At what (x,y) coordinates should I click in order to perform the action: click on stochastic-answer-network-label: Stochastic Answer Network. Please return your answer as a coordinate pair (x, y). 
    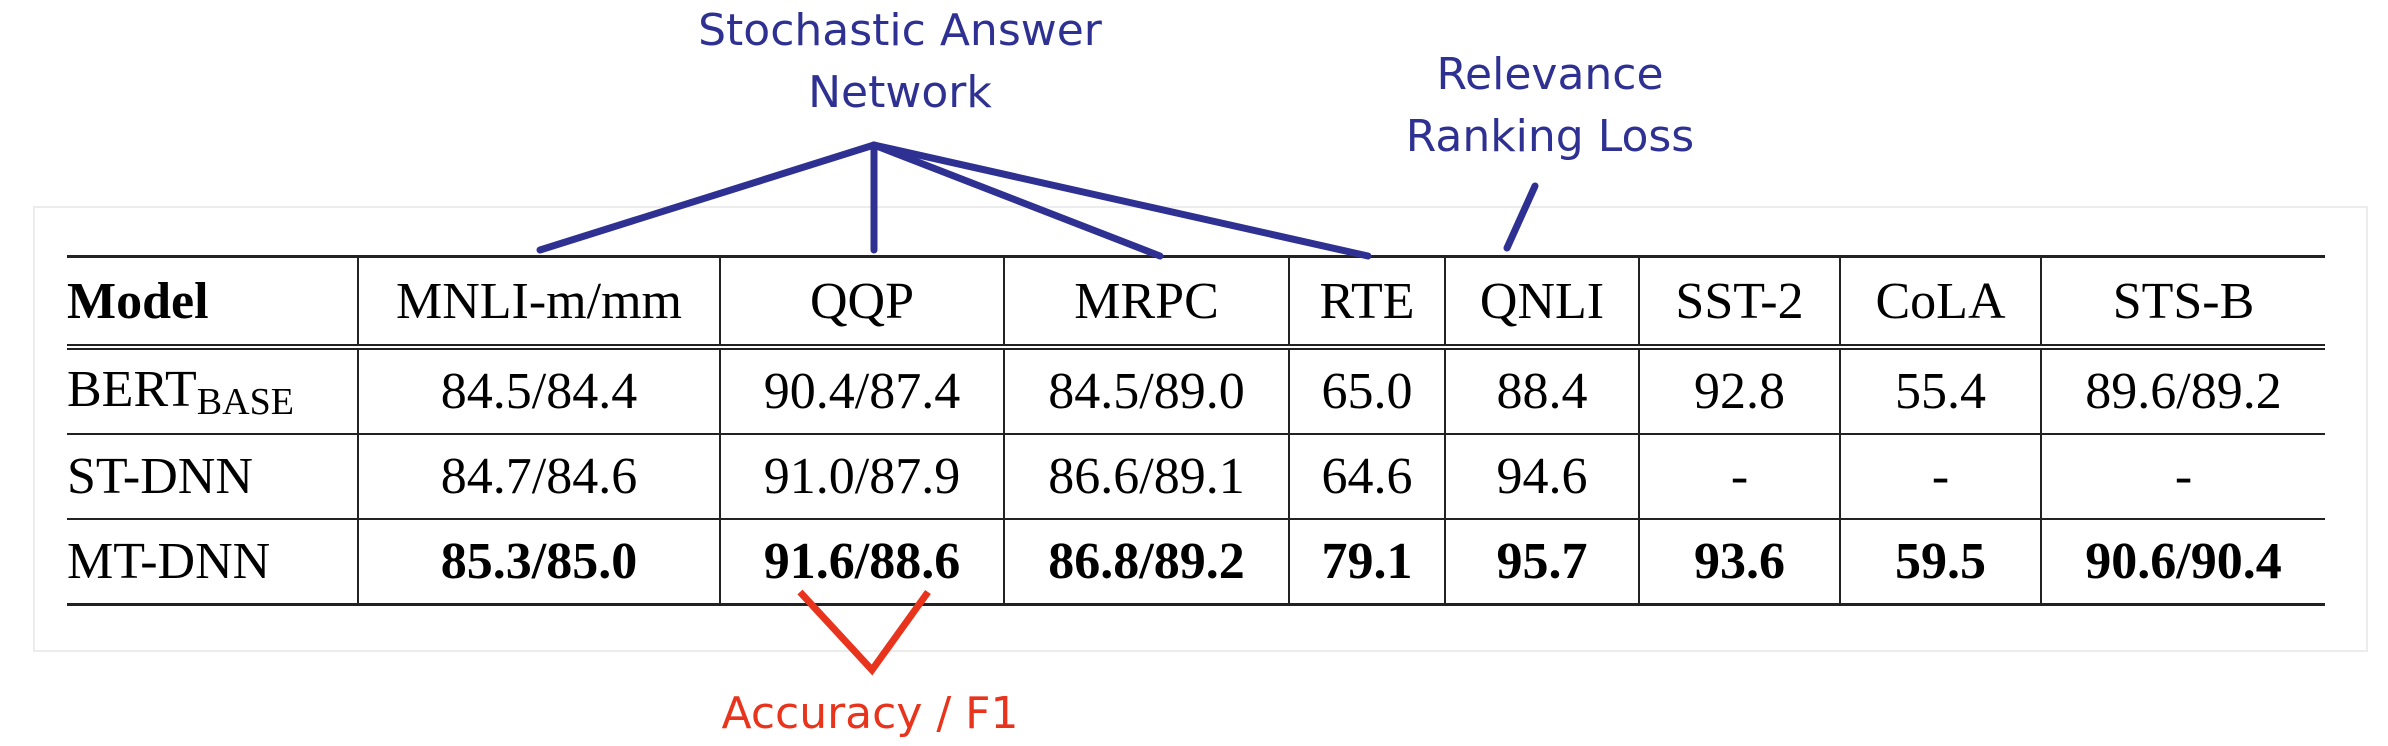
    Looking at the image, I should click on (900, 62).